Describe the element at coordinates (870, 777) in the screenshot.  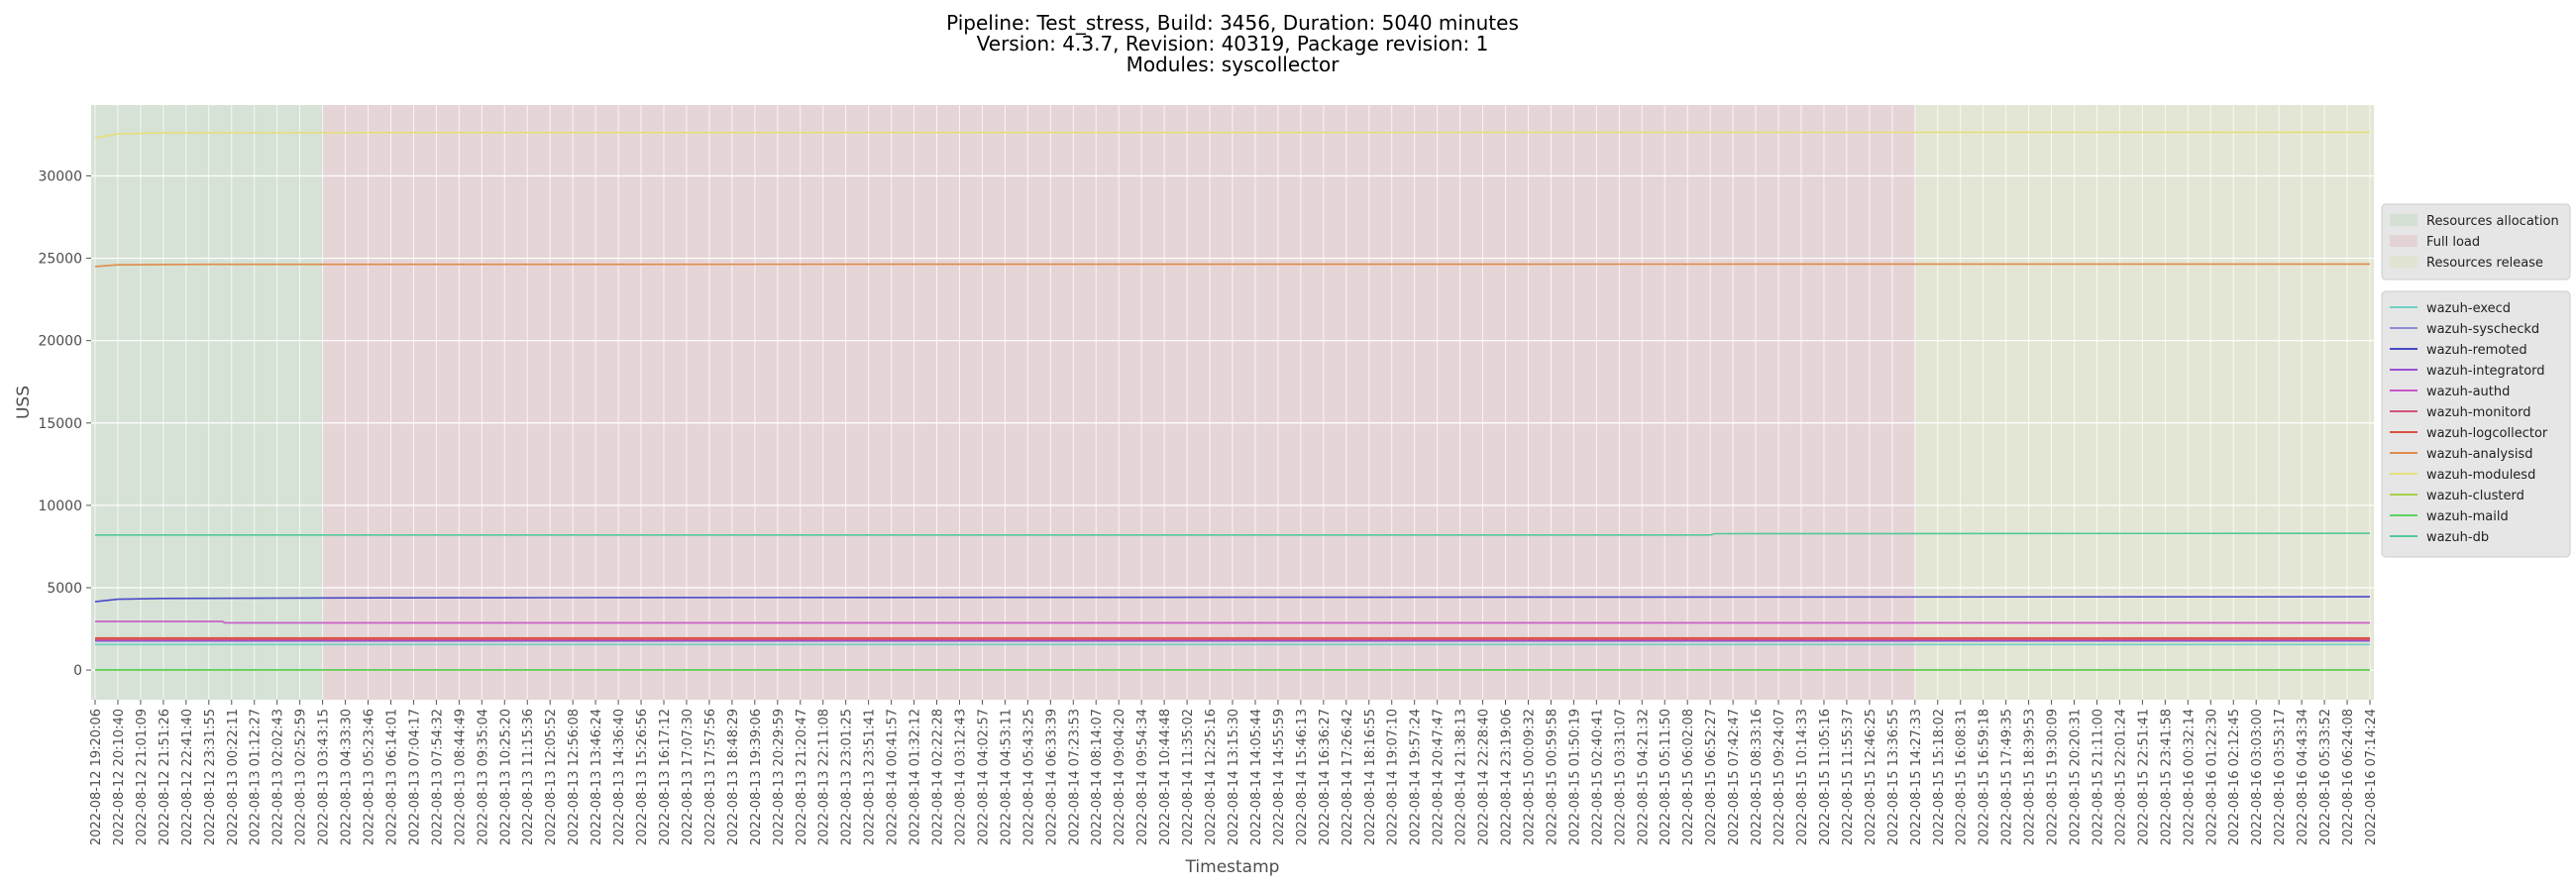
I see `x-tick-label: 2022-08-13 23:51:41` at that location.